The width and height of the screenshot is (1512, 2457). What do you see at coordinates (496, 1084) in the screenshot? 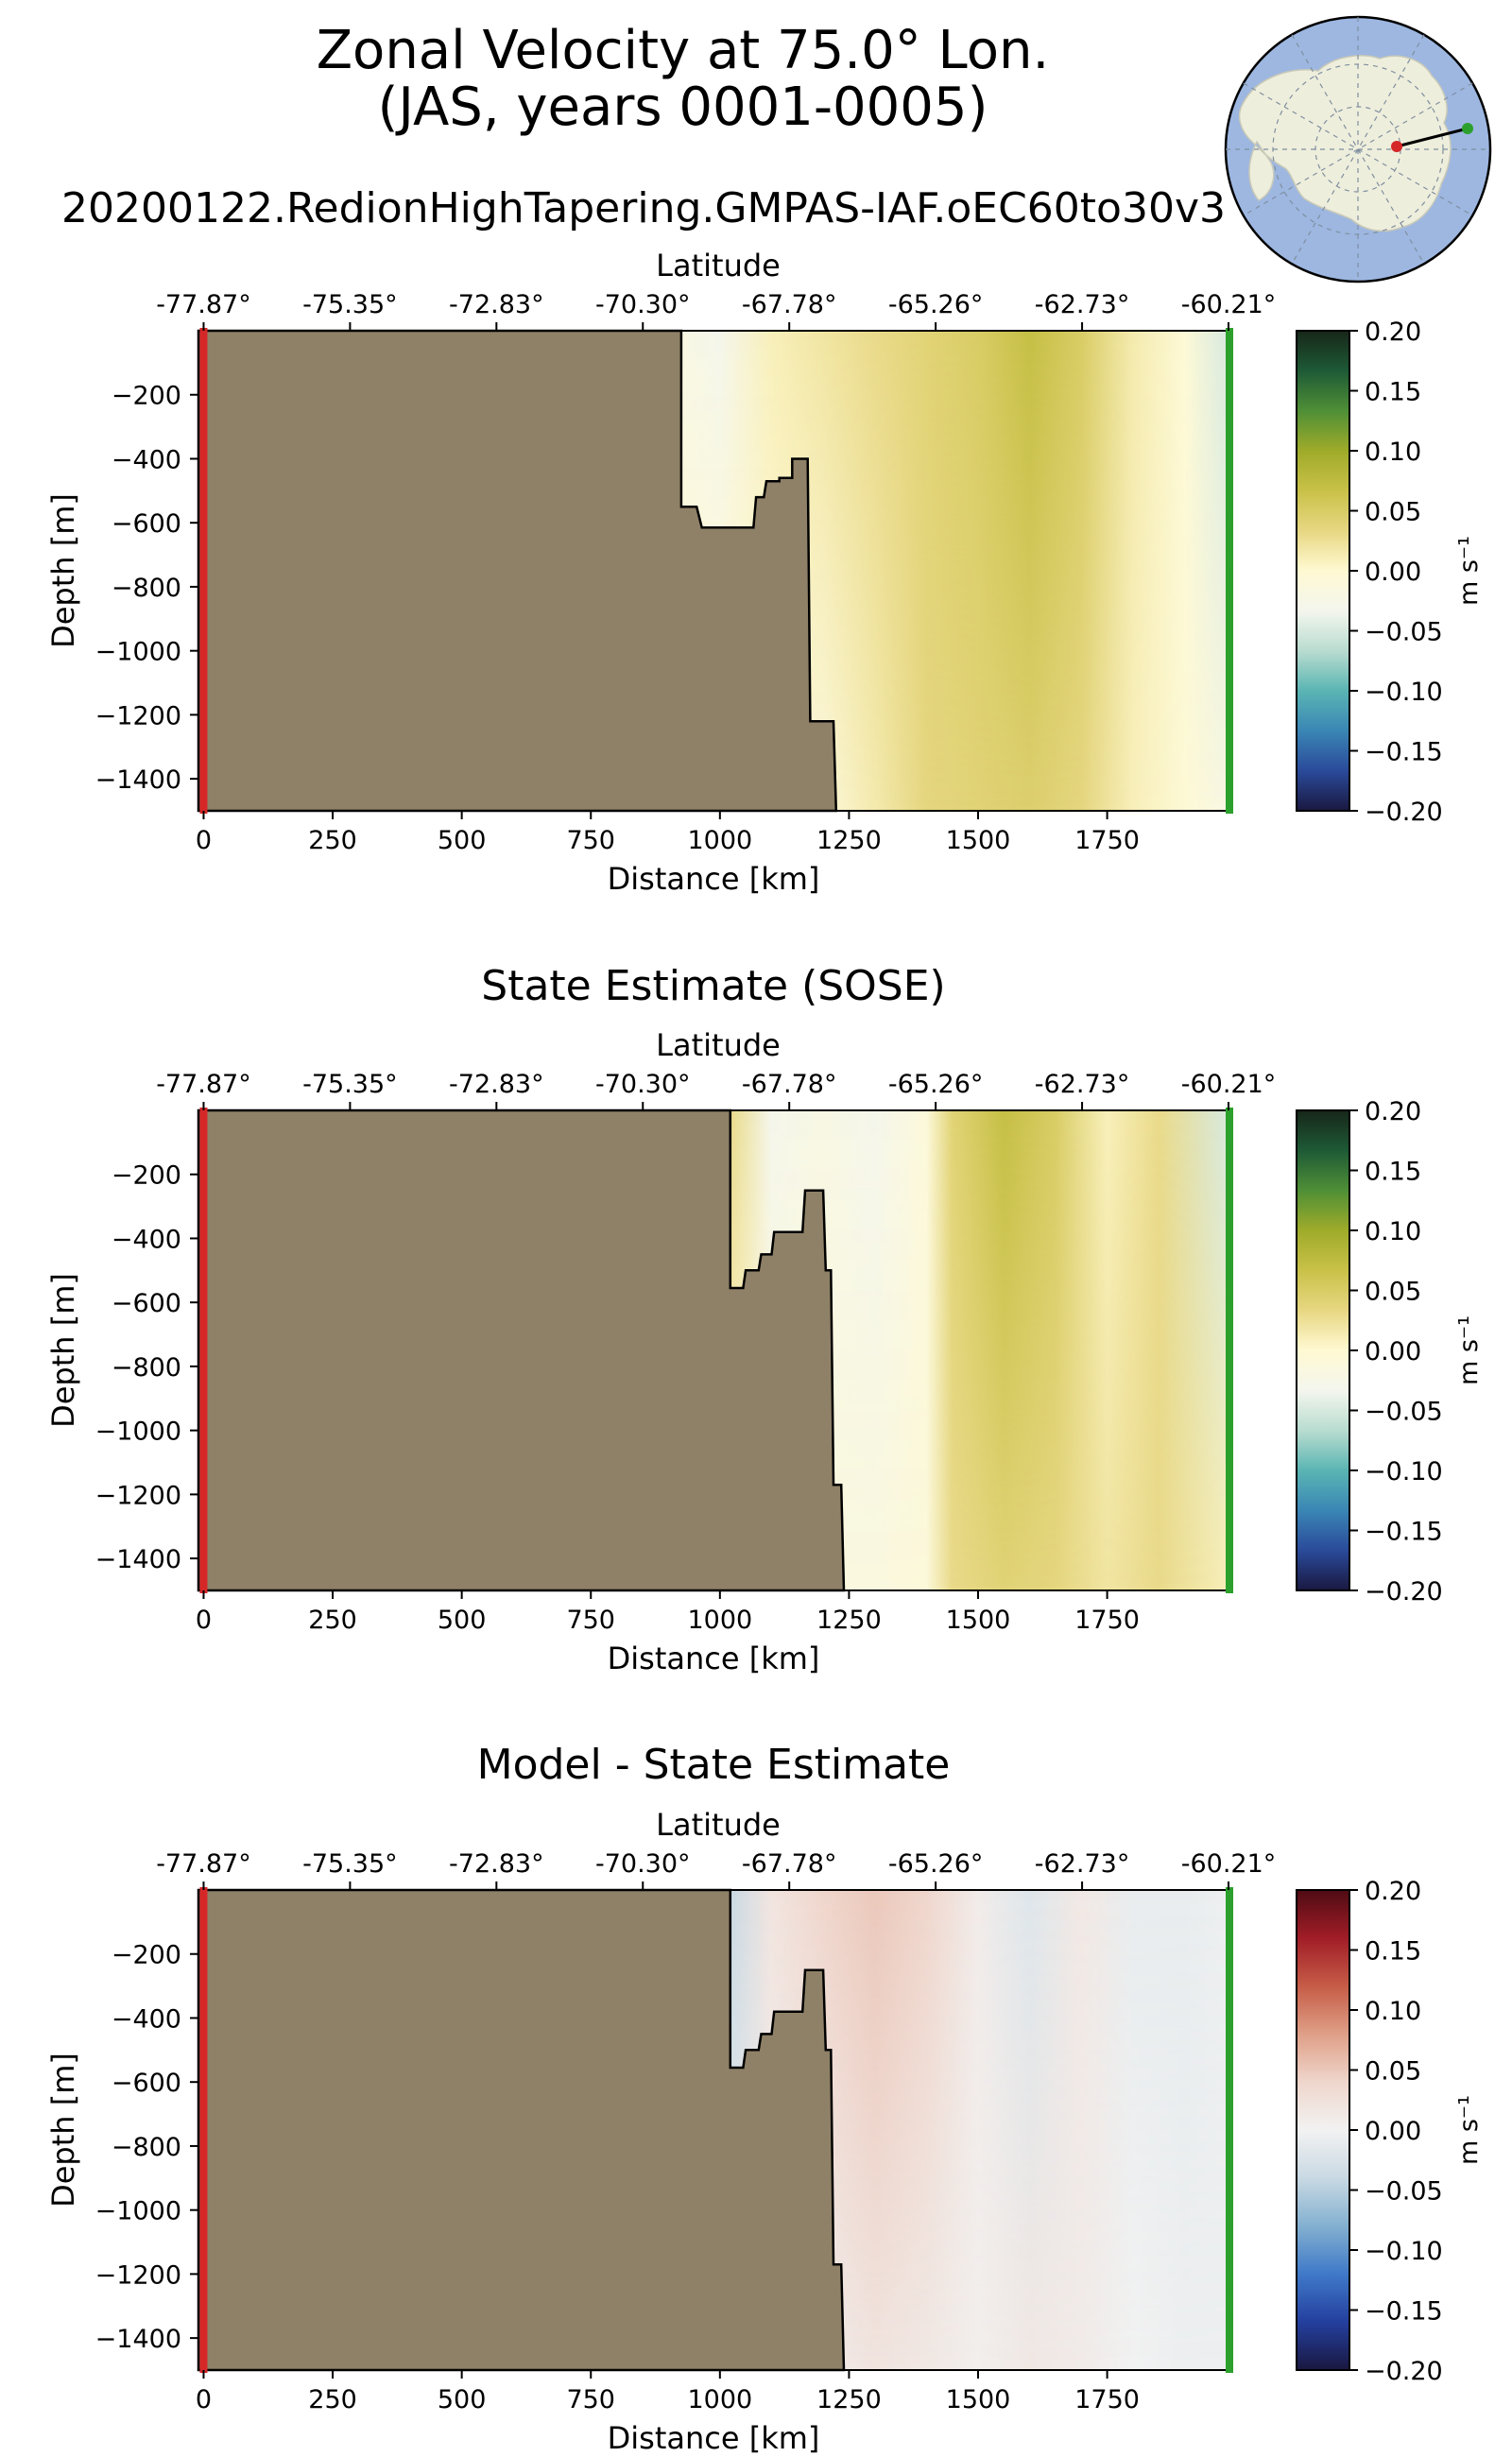
I see `latitude-tick-label: -72.83°` at bounding box center [496, 1084].